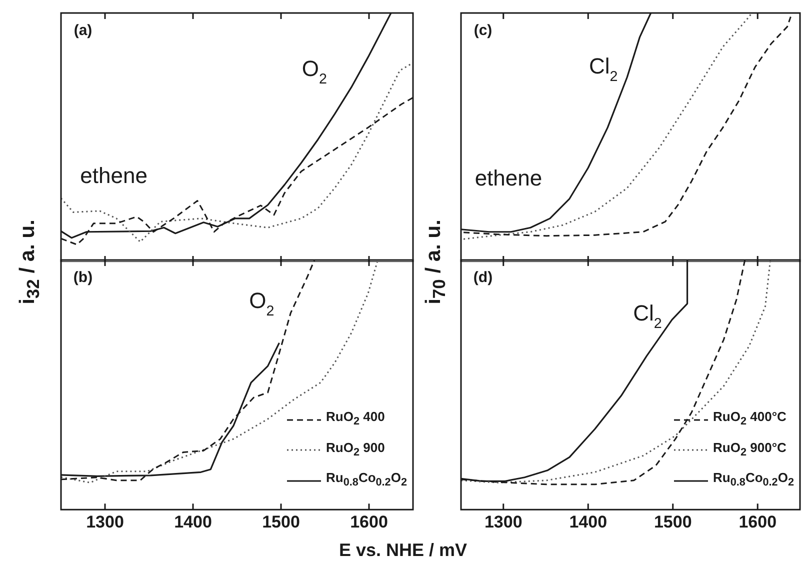 Image resolution: width=806 pixels, height=569 pixels. Describe the element at coordinates (355, 419) in the screenshot. I see `legend-label: RuO$_{2}$ 400` at that location.